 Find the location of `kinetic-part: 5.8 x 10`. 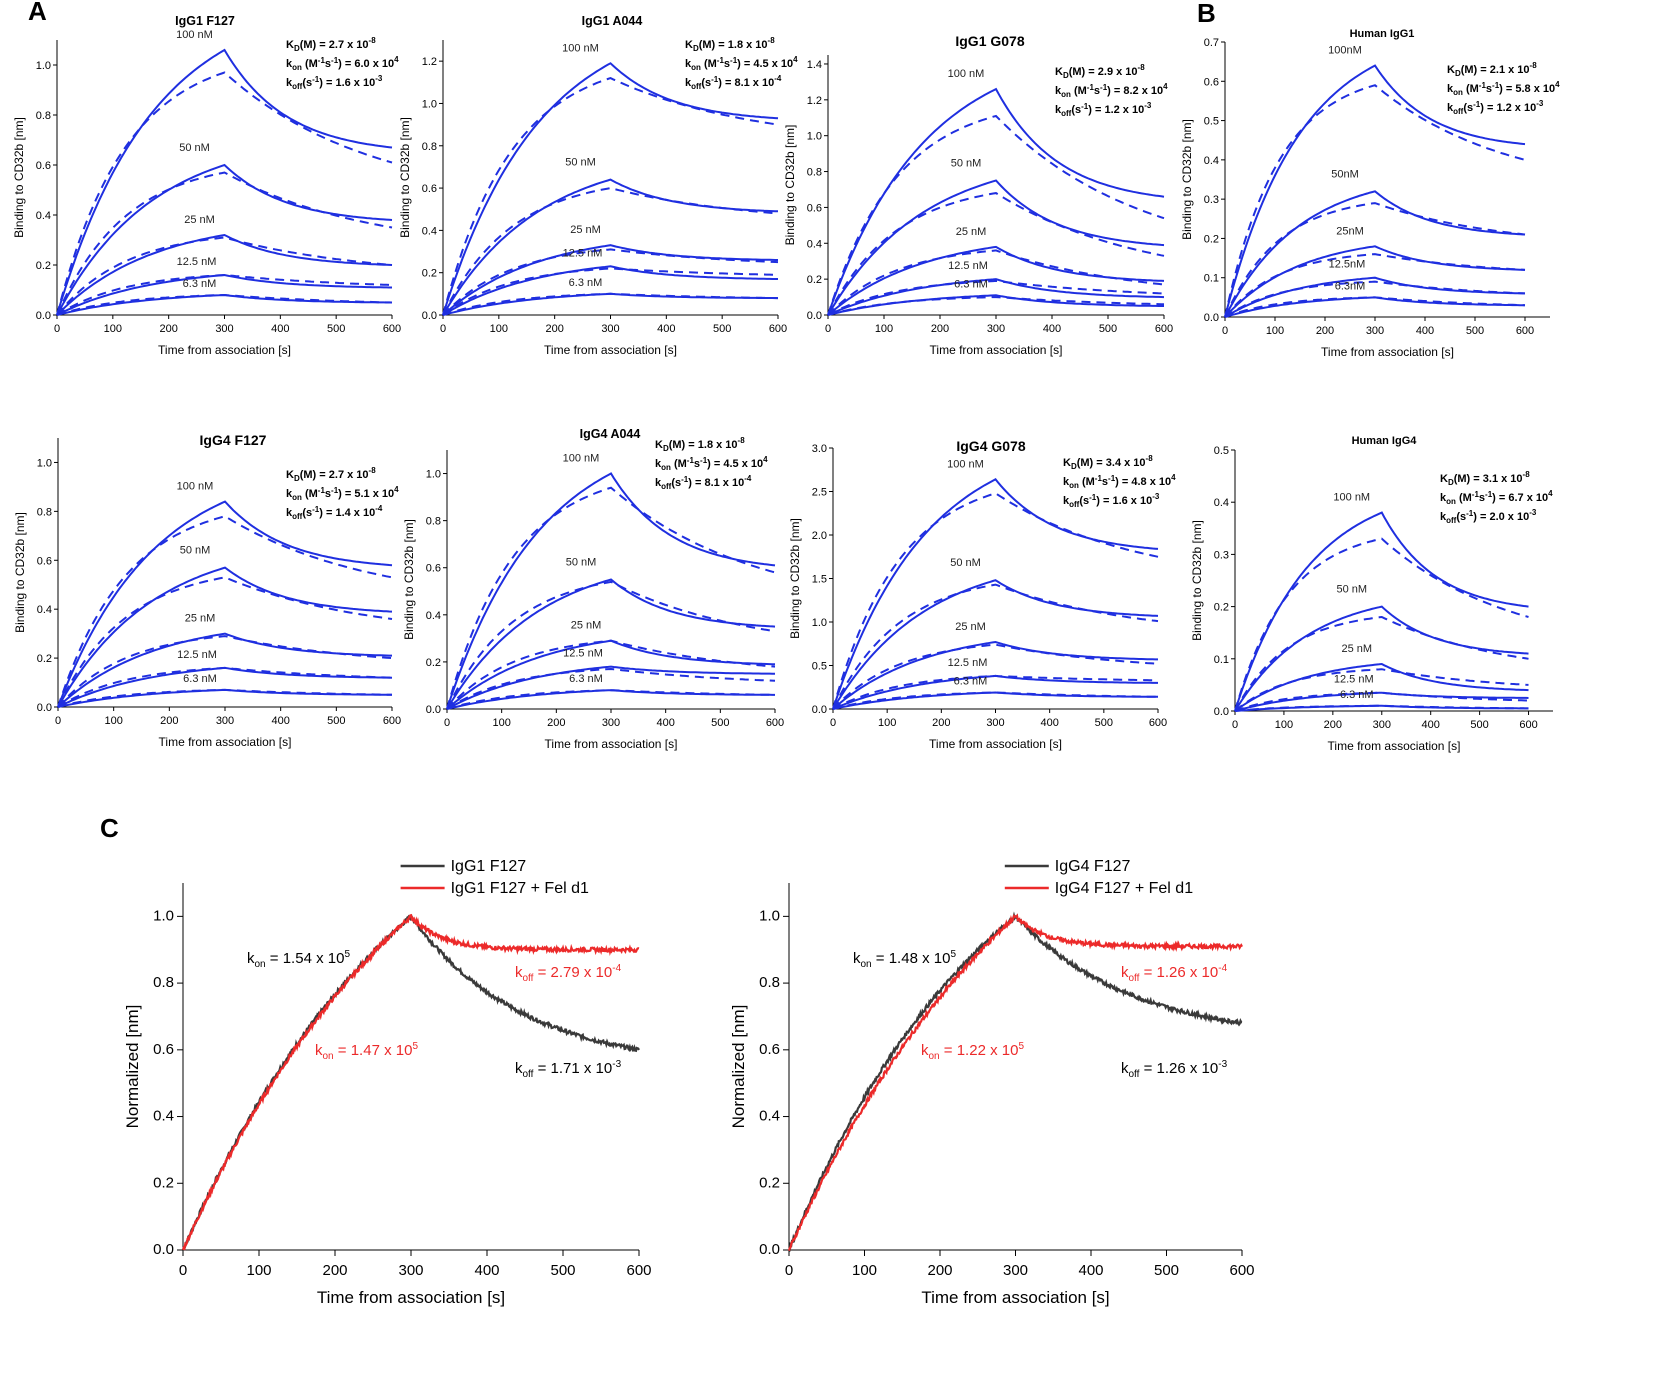

kinetic-part: 5.8 x 10 is located at coordinates (1535, 89).